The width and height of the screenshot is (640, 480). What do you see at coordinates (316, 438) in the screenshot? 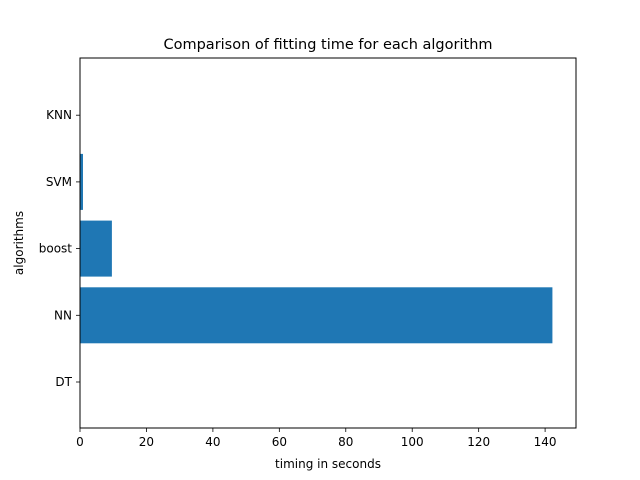
I see `x-axis-ticks: 0 20 40 60 80 100 120 140` at bounding box center [316, 438].